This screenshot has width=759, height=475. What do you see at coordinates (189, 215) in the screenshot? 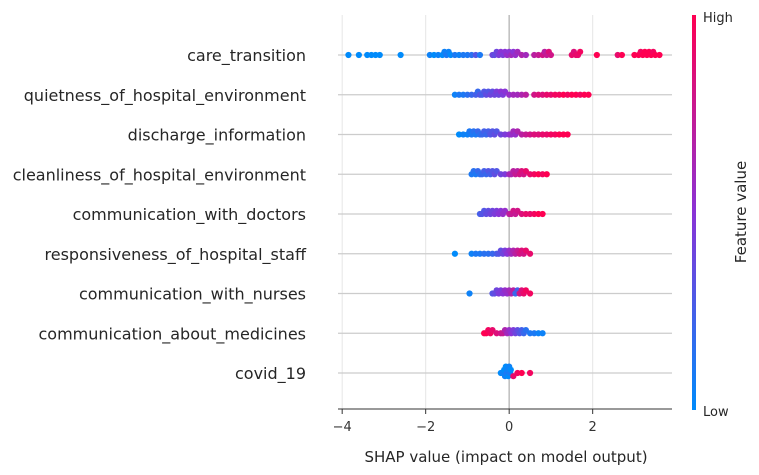
I see `feature-label: communication_with_doctors` at bounding box center [189, 215].